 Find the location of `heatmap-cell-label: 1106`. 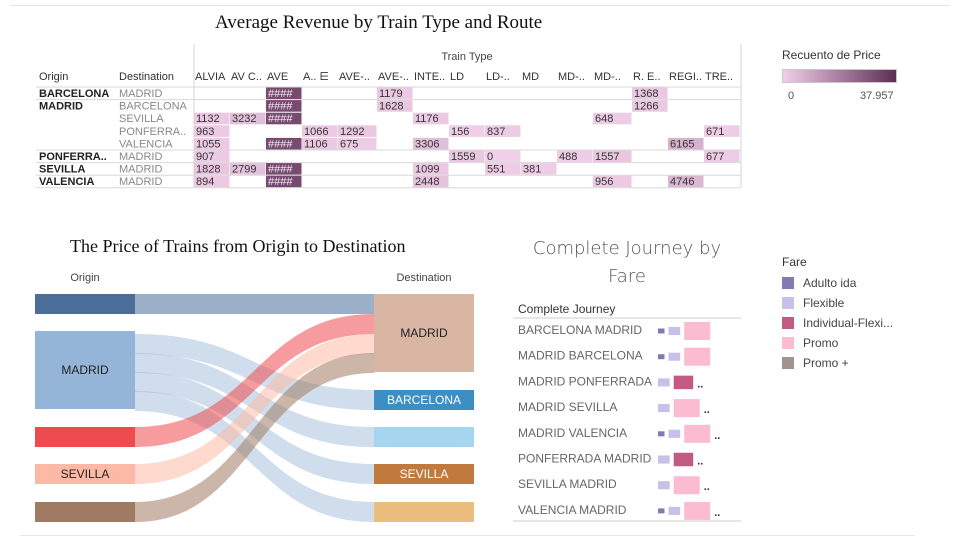

heatmap-cell-label: 1106 is located at coordinates (316, 144).